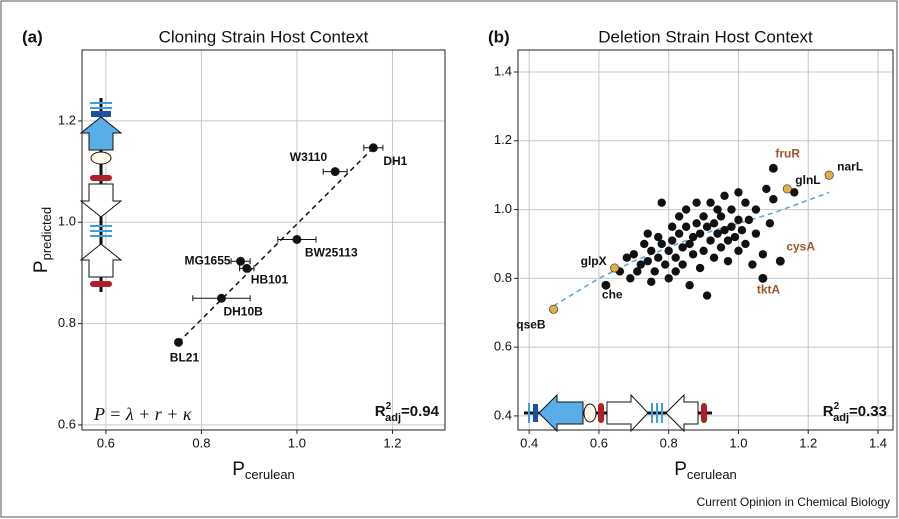  I want to click on point-label: BL21, so click(185, 358).